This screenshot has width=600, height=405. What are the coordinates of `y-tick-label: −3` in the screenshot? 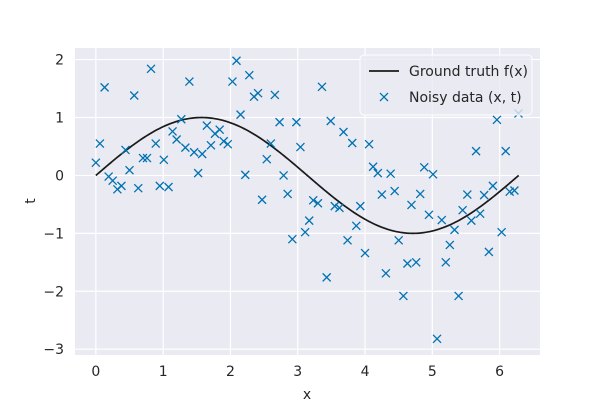 It's located at (53, 350).